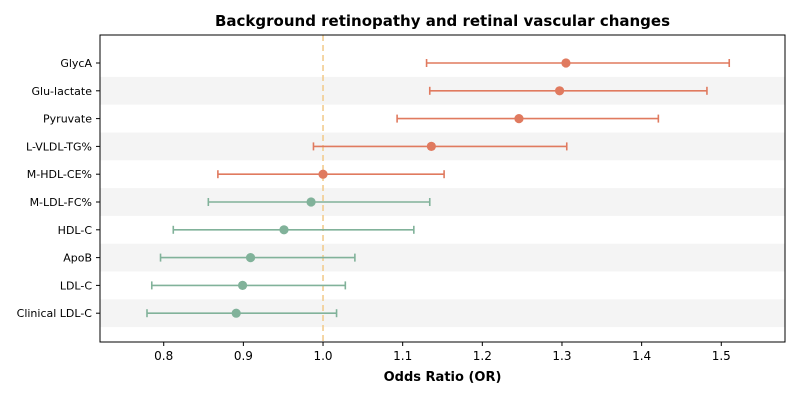 This screenshot has height=400, width=800. What do you see at coordinates (443, 377) in the screenshot?
I see `x-axis-label: Odds Ratio (OR)` at bounding box center [443, 377].